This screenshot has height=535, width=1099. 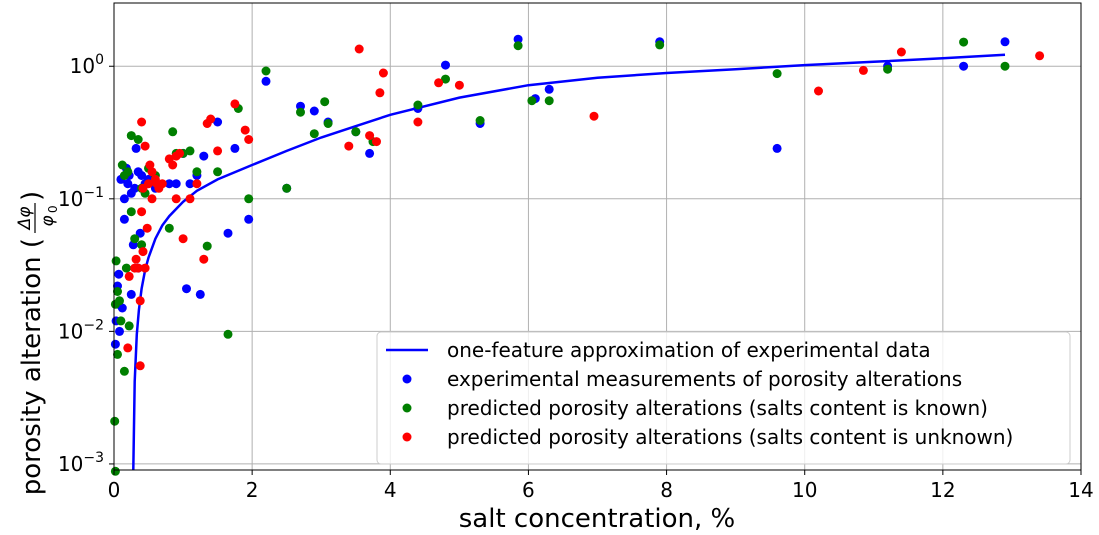 I want to click on y-axis-label-denominator-subscript: 0, so click(x=53, y=209).